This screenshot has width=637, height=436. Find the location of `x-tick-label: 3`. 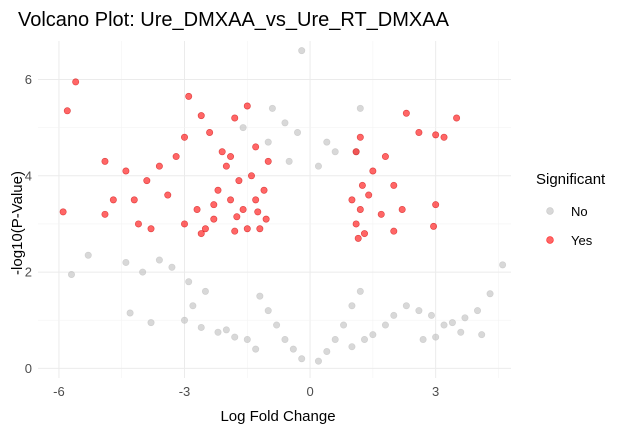

x-tick-label: 3 is located at coordinates (435, 391).